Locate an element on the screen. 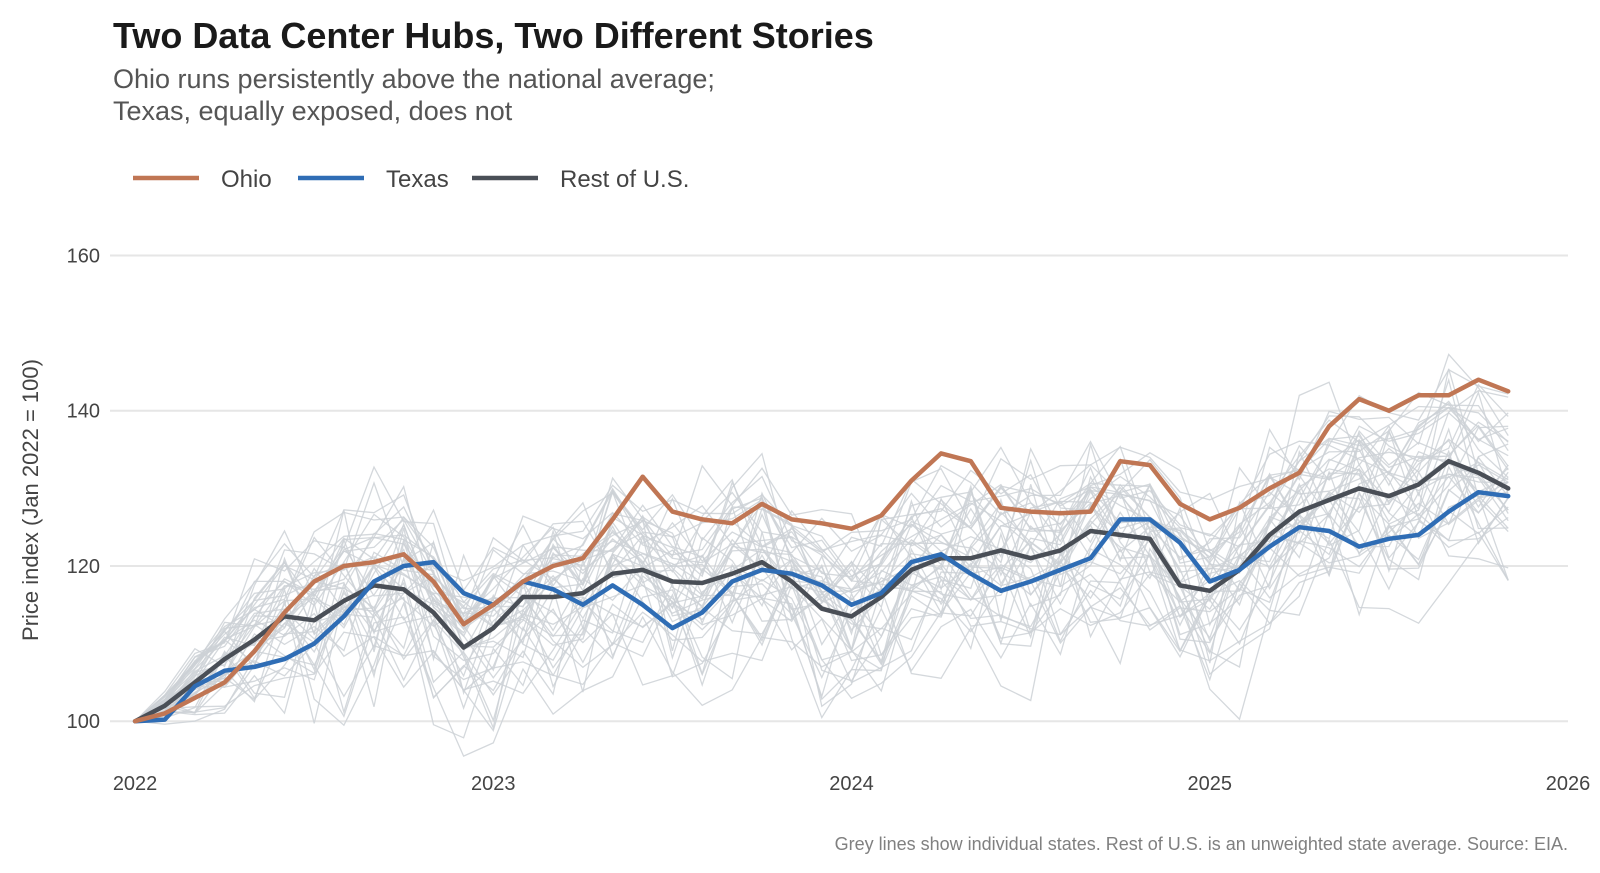 This screenshot has width=1600, height=873. x-tick-label: 2025 is located at coordinates (1210, 784).